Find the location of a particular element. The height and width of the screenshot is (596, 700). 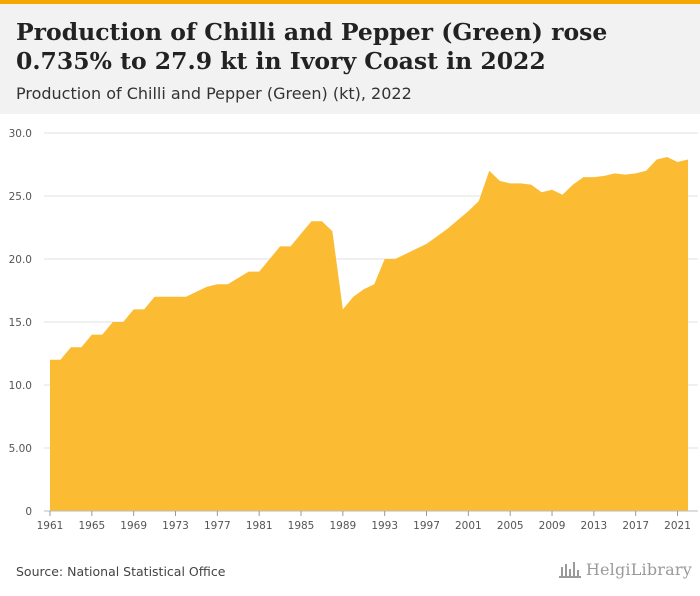

x-tick-label: 2005 is located at coordinates (510, 526).